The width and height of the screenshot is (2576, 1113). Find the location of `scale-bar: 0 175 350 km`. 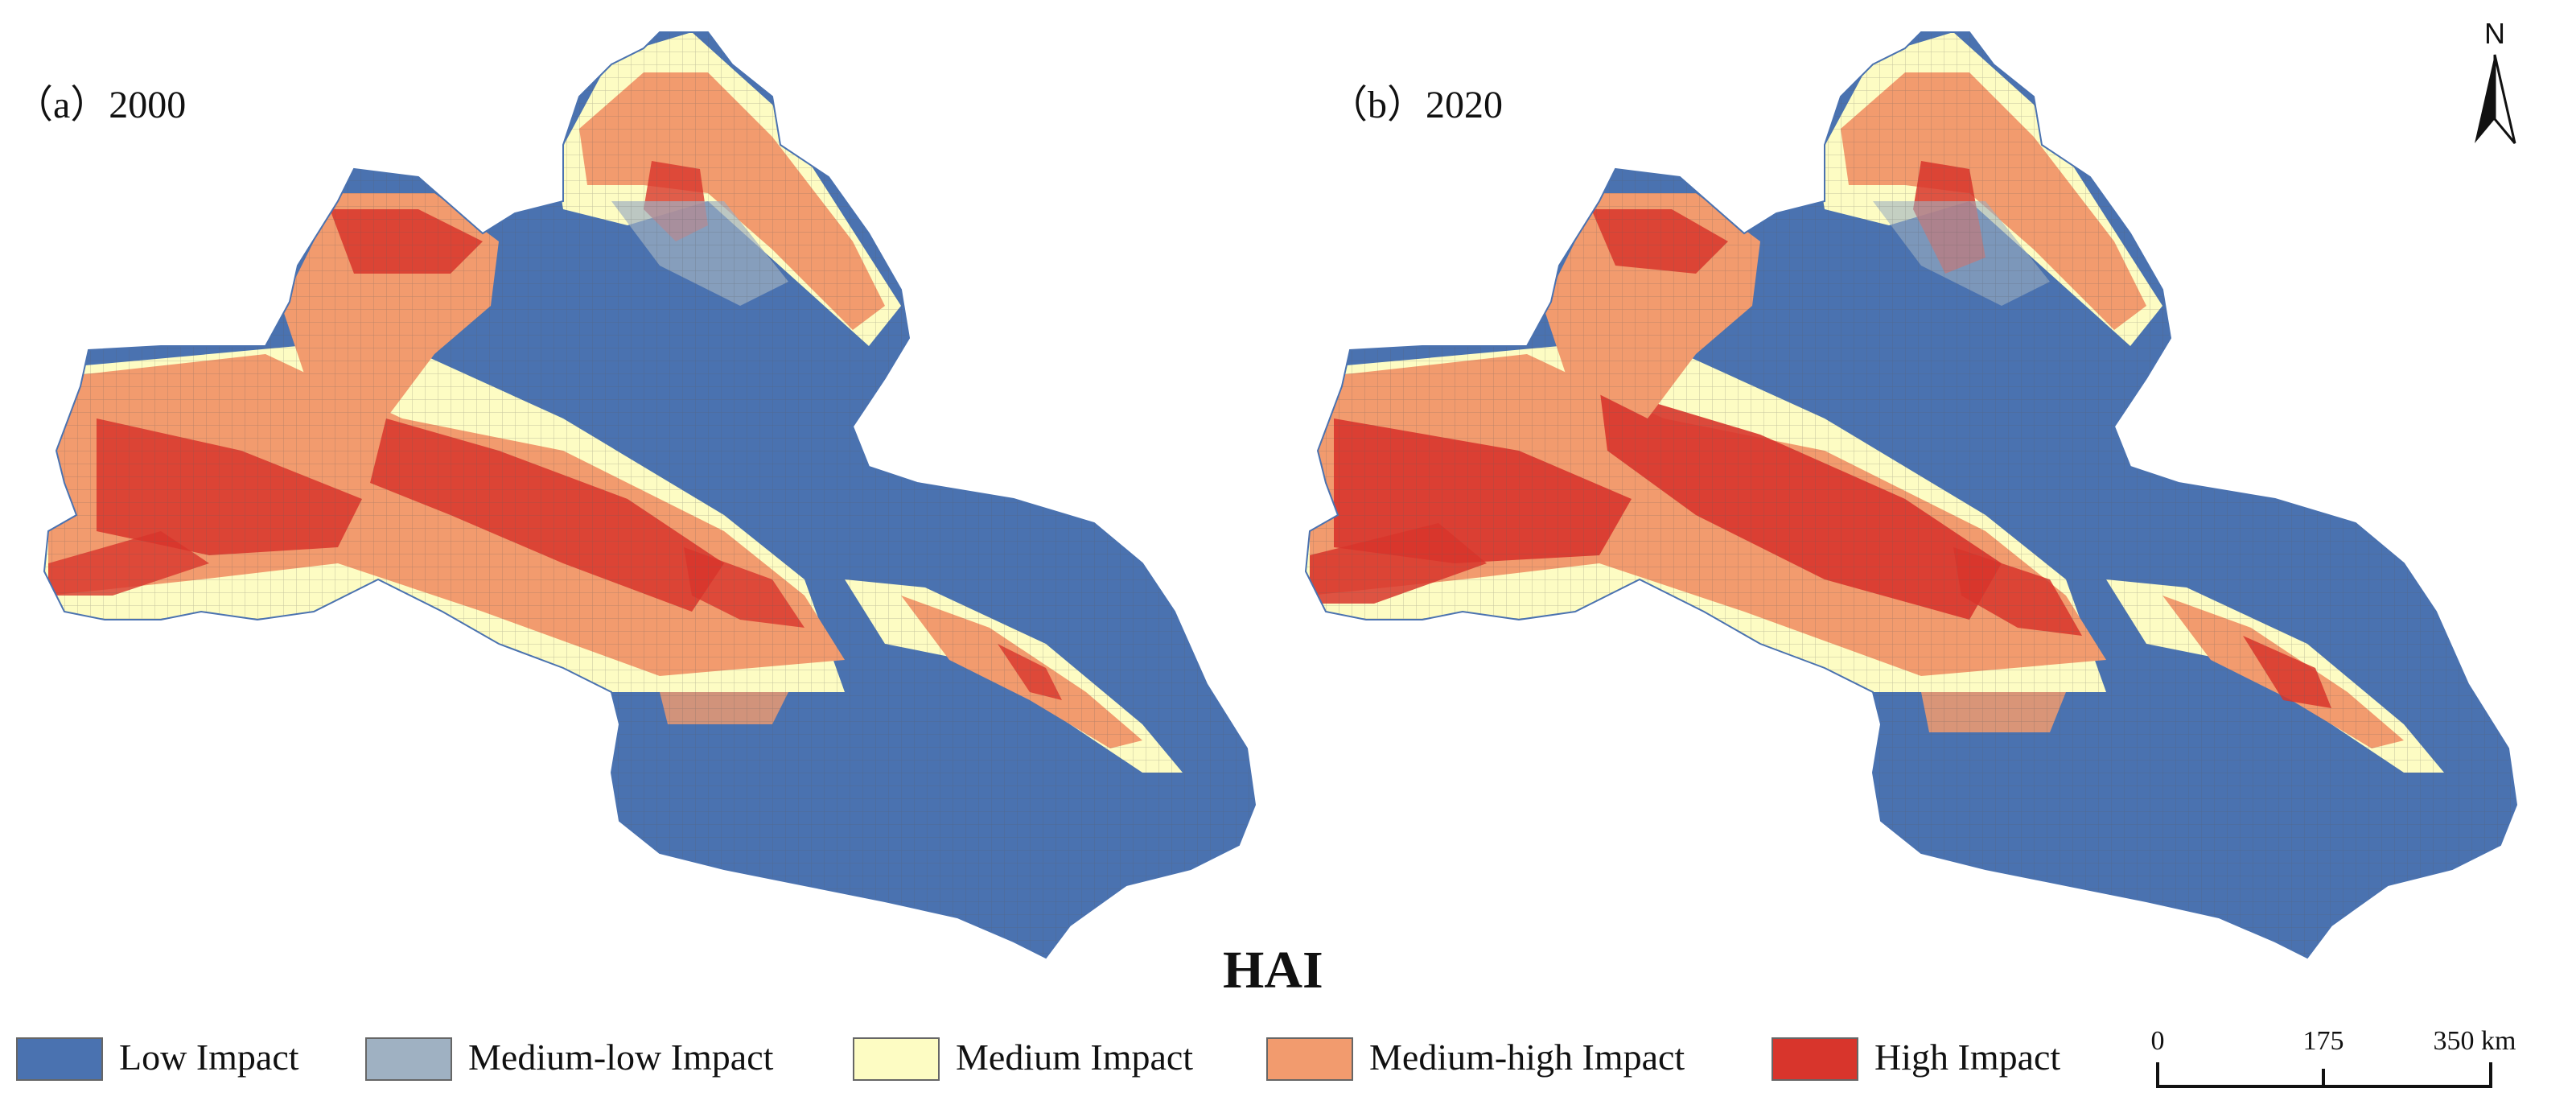

scale-bar: 0 175 350 km is located at coordinates (2333, 1058).